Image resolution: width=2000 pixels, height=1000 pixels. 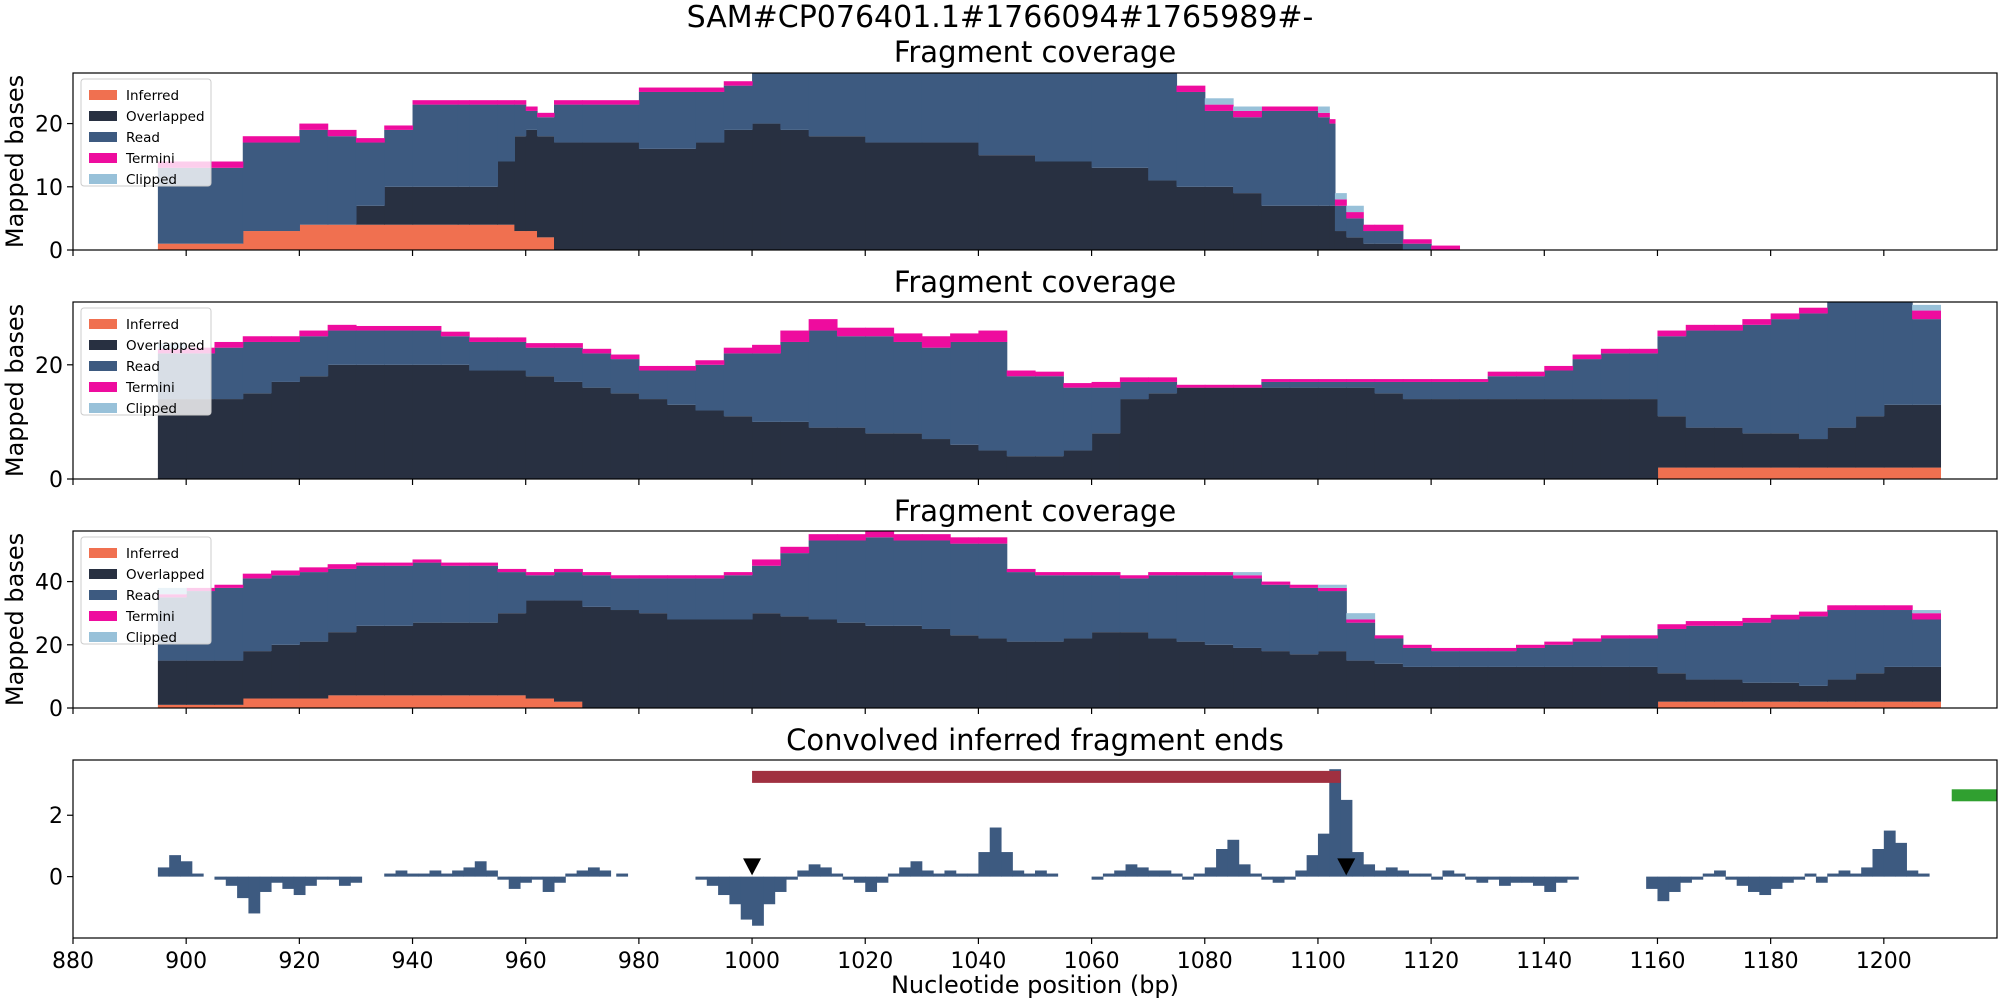 I want to click on x-tick-label: 960, so click(x=526, y=961).